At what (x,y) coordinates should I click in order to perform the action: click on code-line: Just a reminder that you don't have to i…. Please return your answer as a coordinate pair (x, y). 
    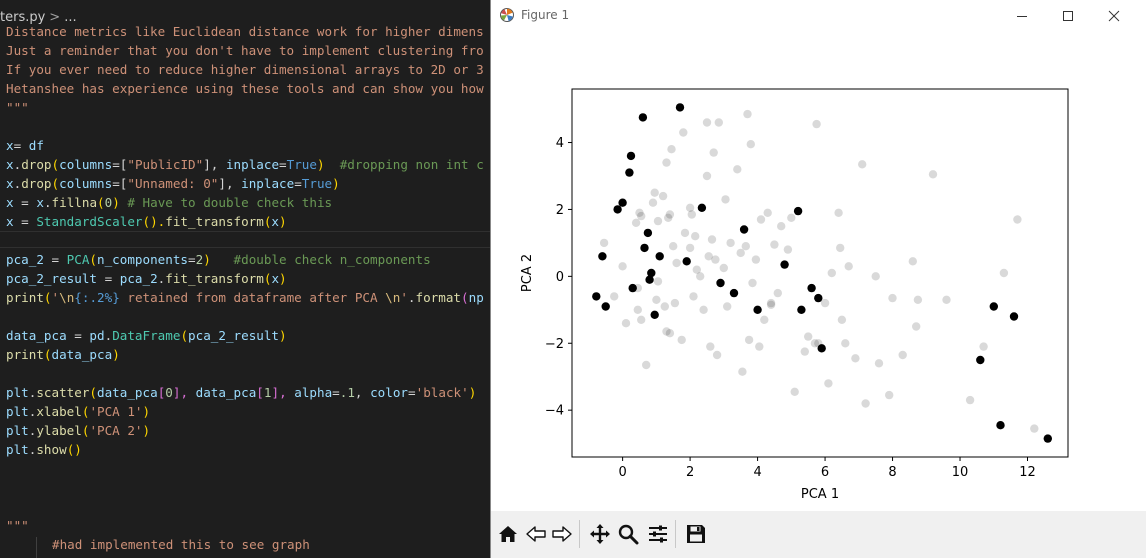
    Looking at the image, I should click on (245, 50).